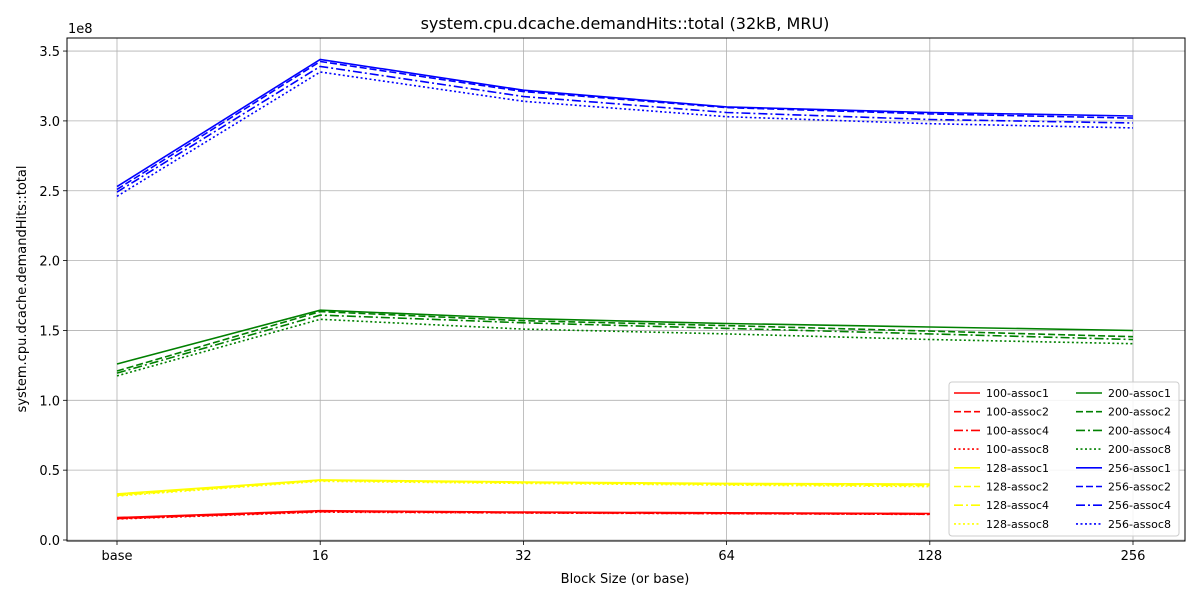  Describe the element at coordinates (1139, 412) in the screenshot. I see `legend-label-200-assoc2: 200-assoc2` at that location.